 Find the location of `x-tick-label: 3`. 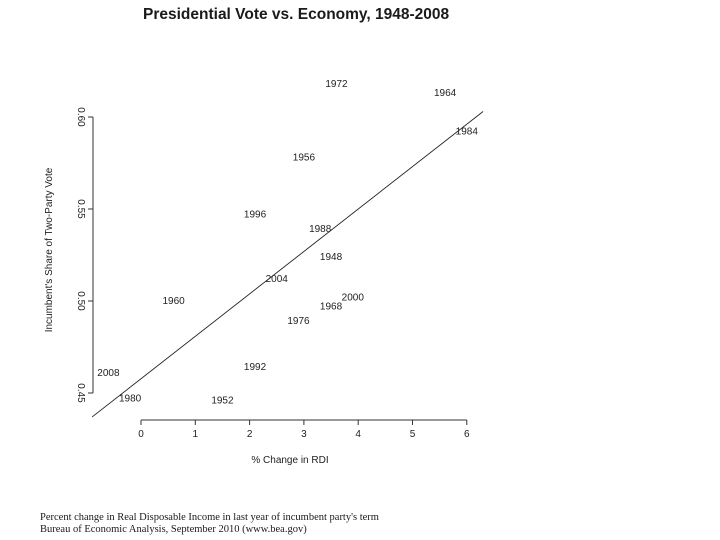

x-tick-label: 3 is located at coordinates (304, 434).